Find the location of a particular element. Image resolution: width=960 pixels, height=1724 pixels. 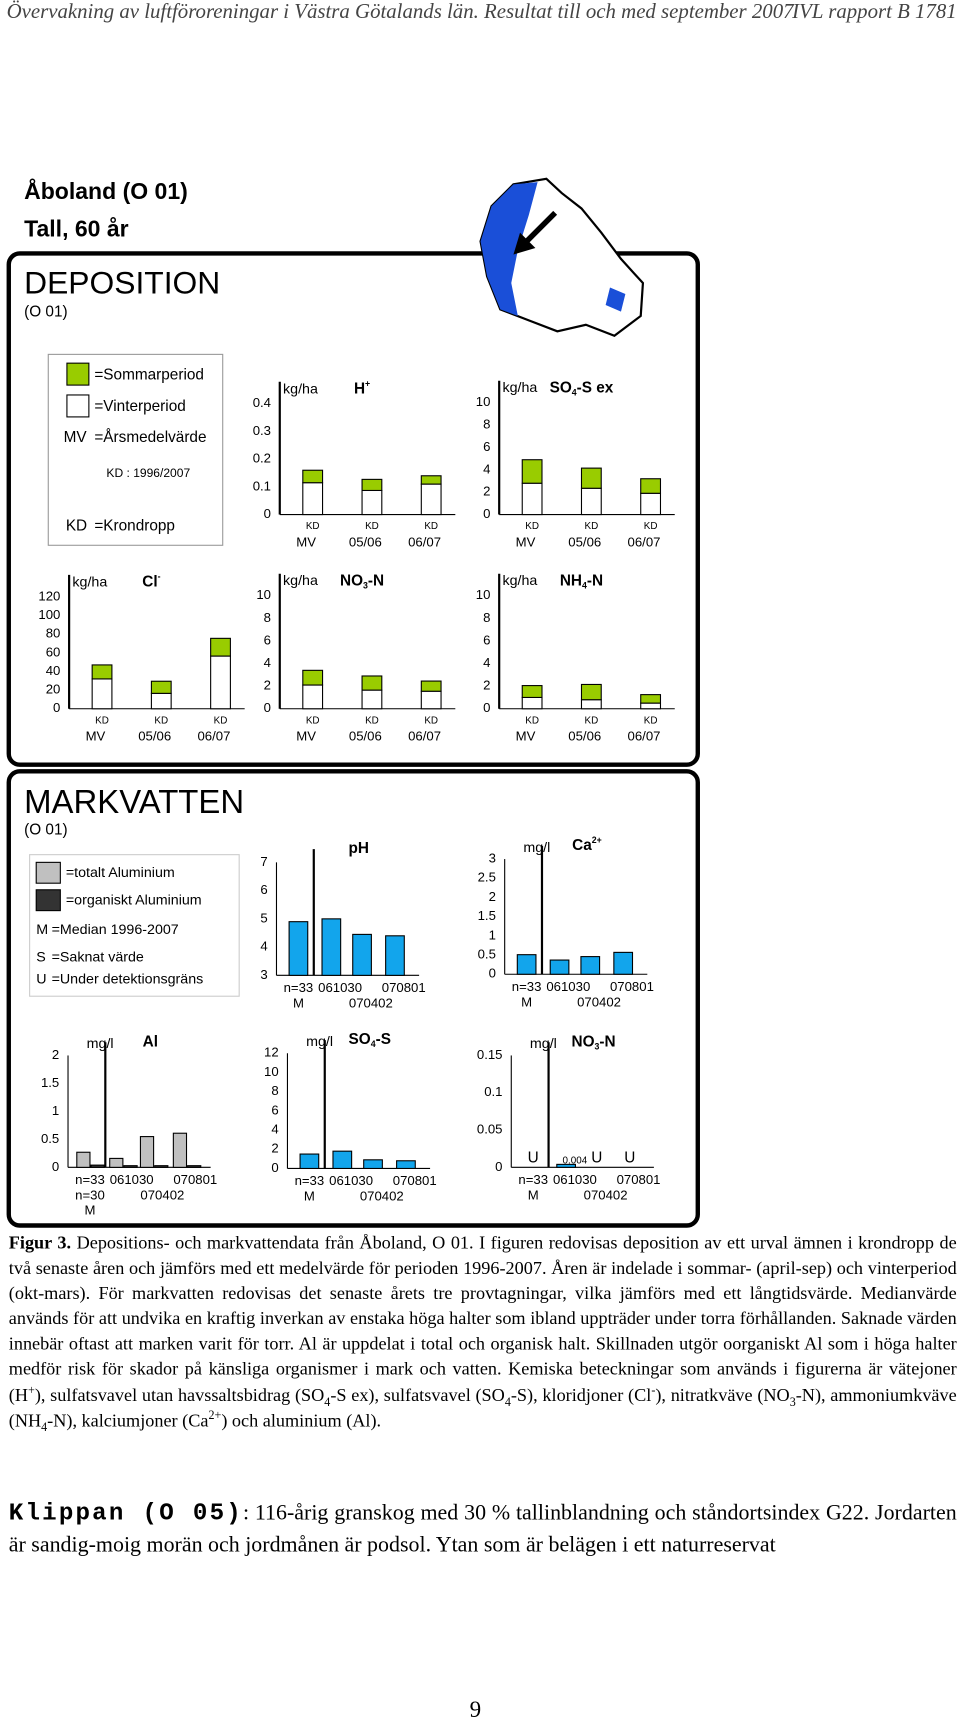

y-tick-label: 0.4 is located at coordinates (262, 402).